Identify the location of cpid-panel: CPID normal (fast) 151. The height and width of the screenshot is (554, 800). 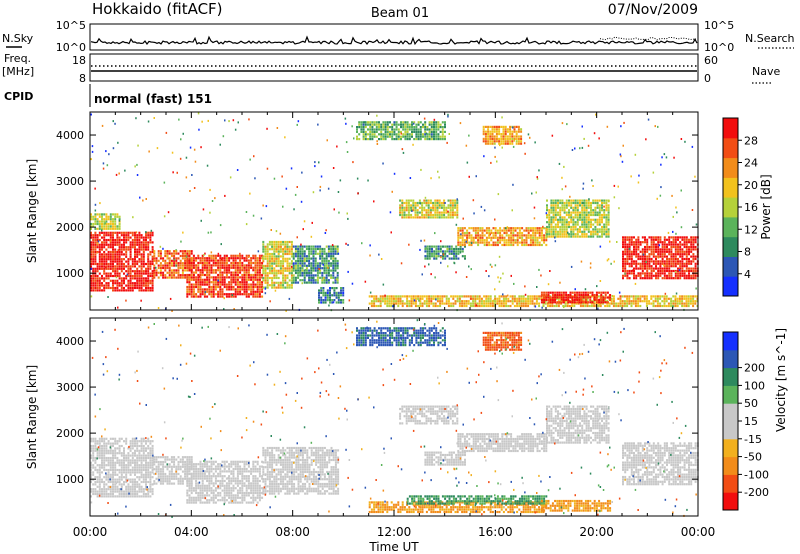
(108, 95).